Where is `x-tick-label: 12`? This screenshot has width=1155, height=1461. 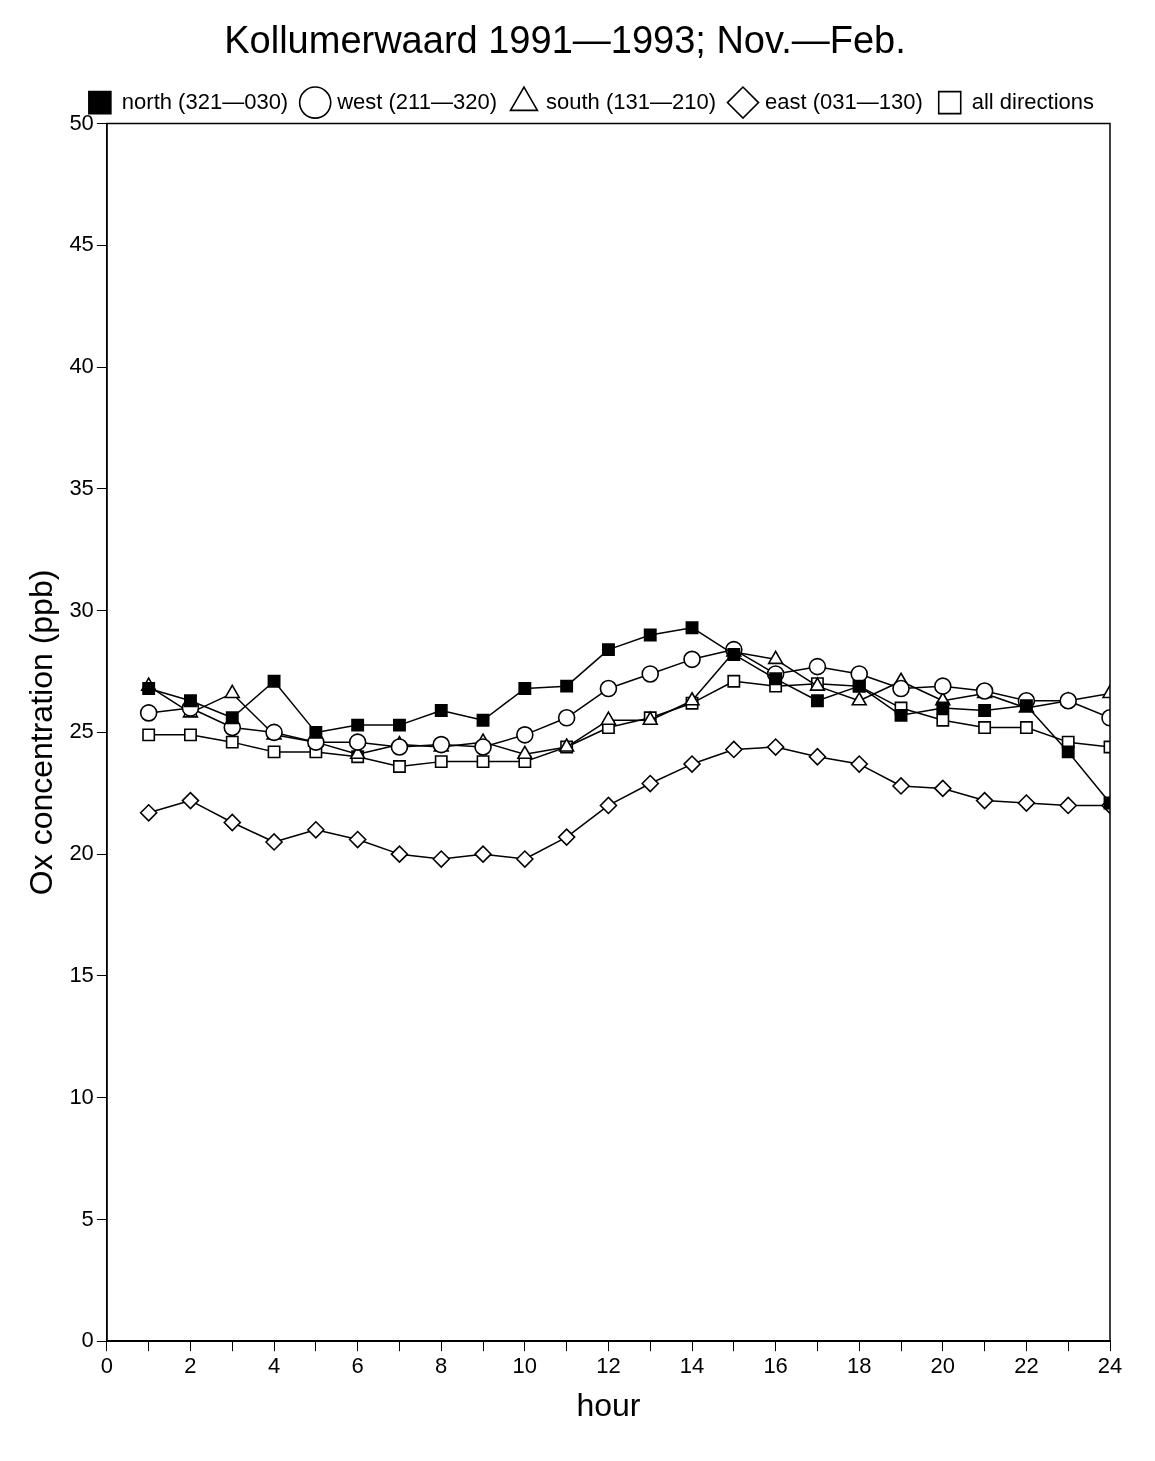
x-tick-label: 12 is located at coordinates (608, 1366).